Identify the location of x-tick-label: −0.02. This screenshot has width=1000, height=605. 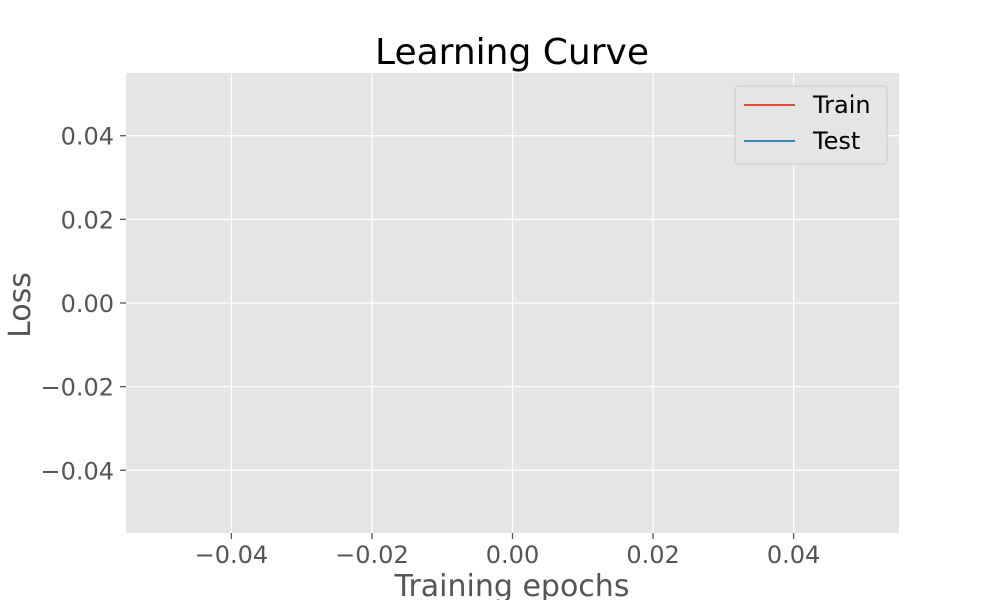
(372, 555).